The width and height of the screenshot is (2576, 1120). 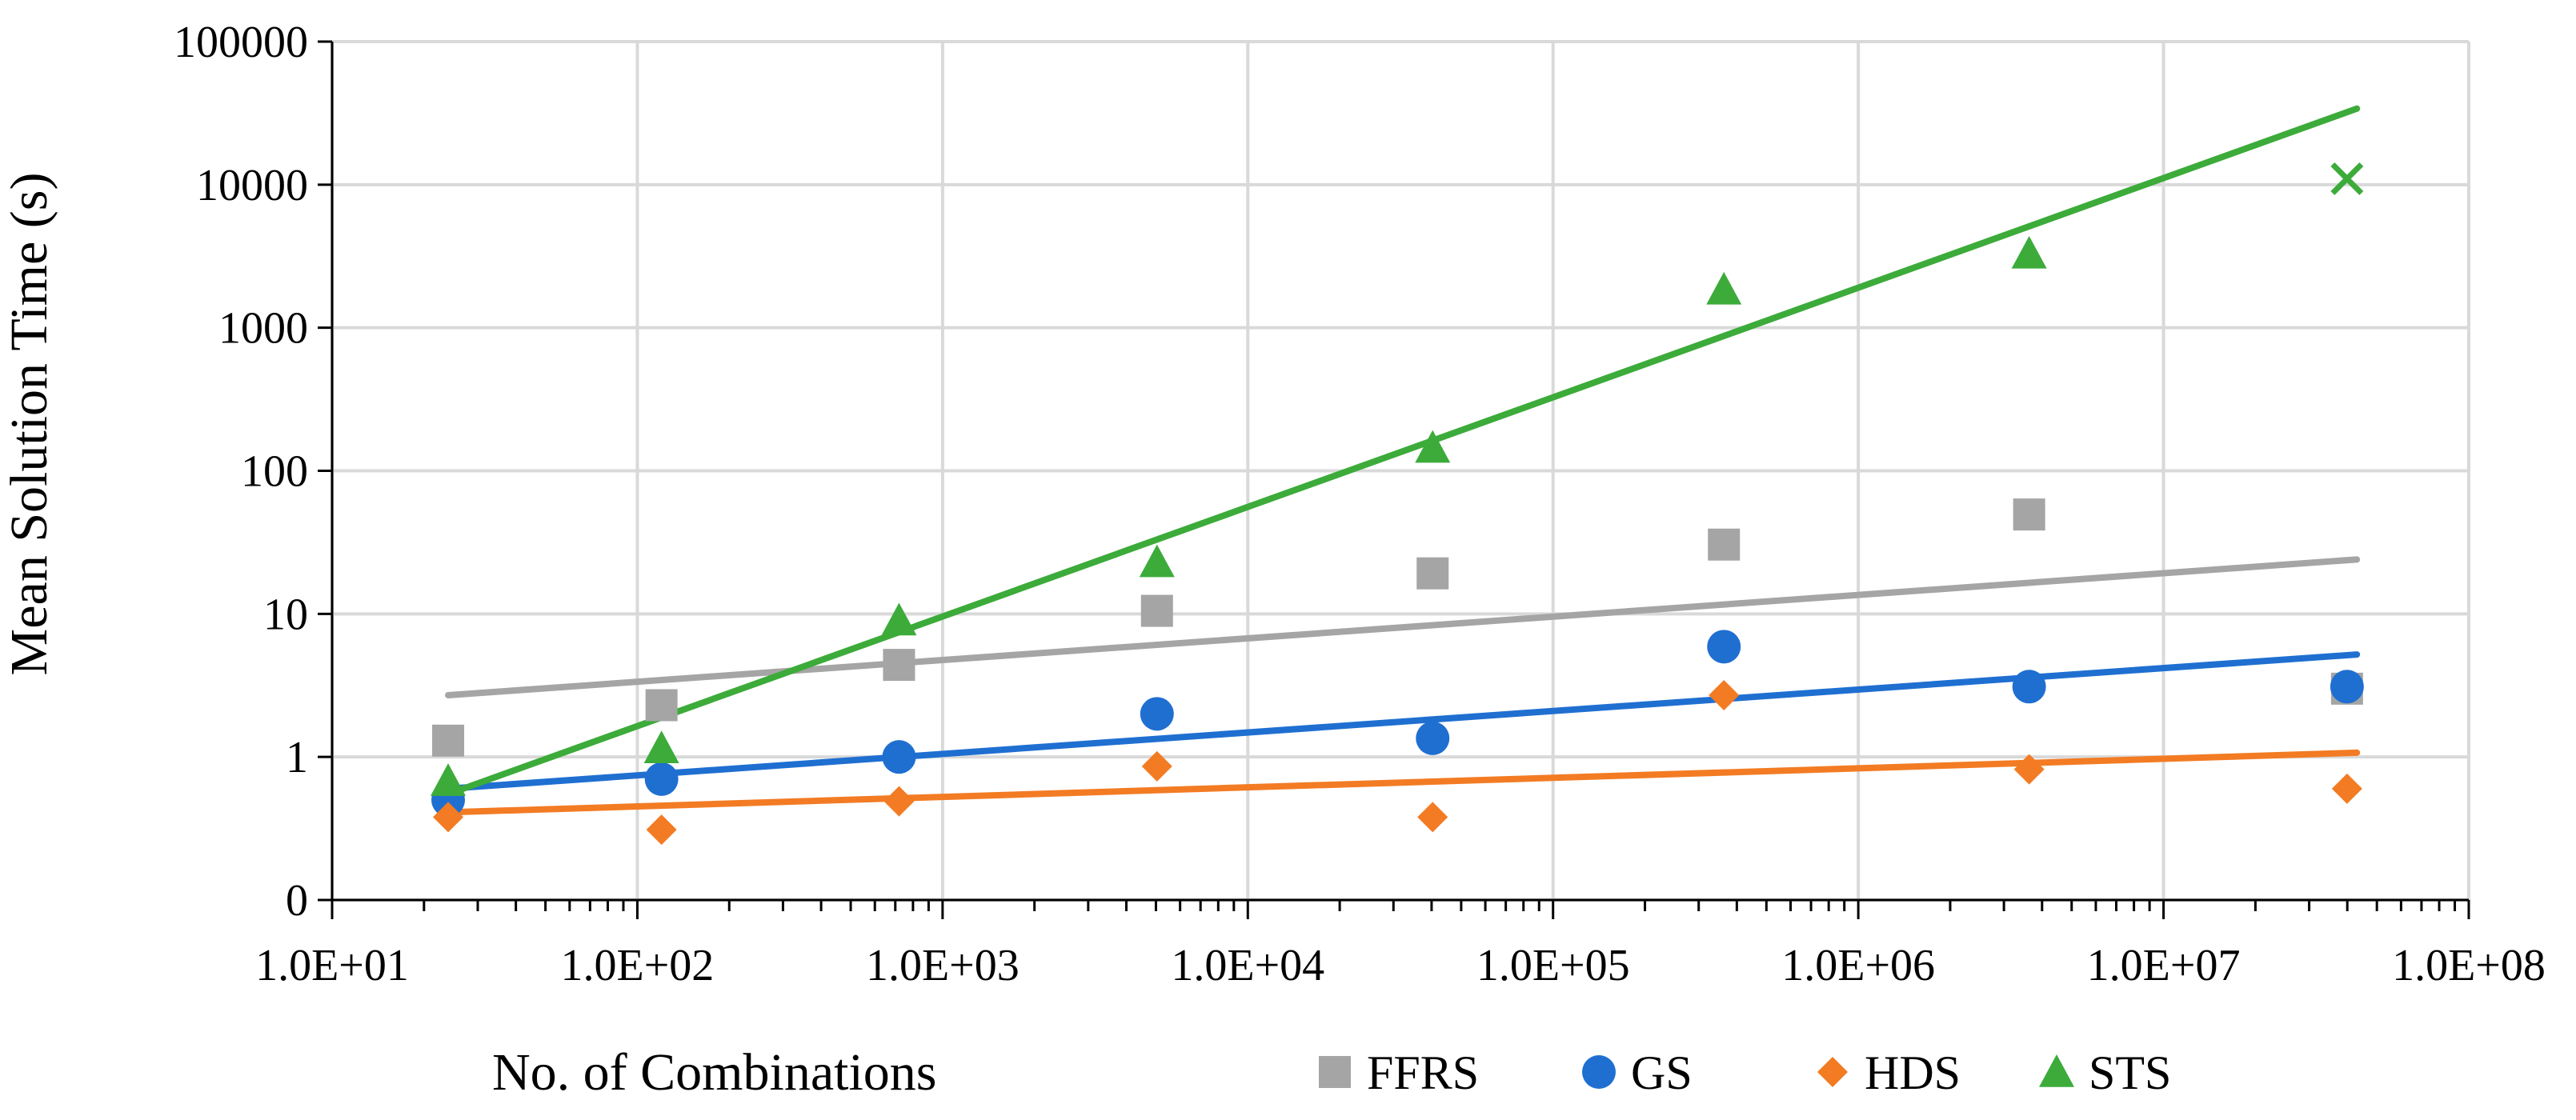 I want to click on trendline-ffrs, so click(x=1403, y=627).